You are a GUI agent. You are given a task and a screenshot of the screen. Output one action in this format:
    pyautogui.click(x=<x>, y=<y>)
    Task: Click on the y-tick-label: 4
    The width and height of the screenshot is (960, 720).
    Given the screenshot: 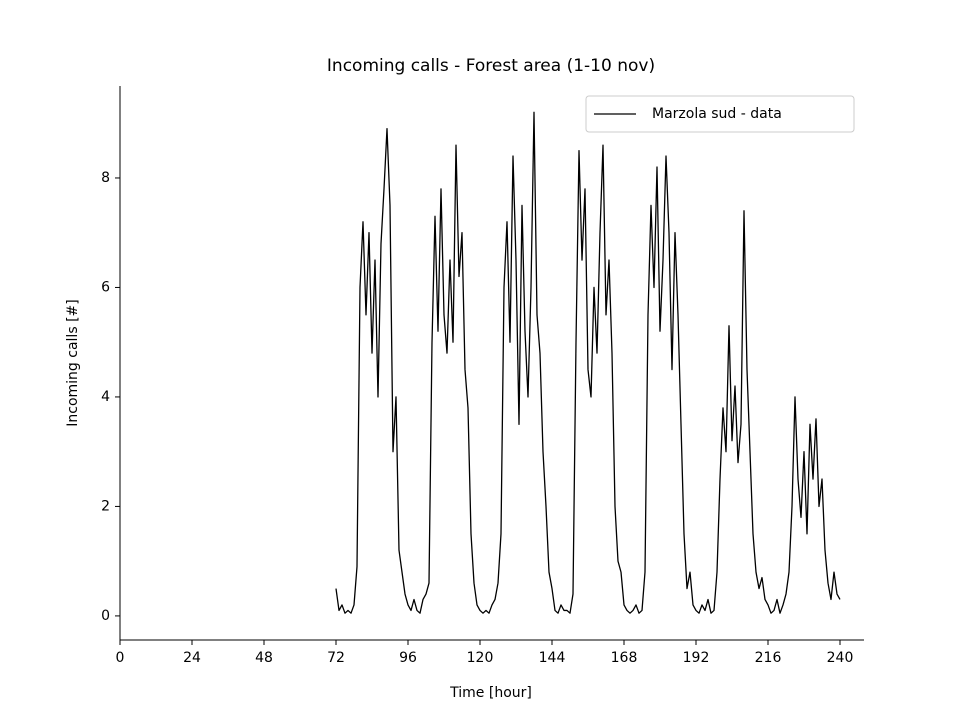 What is the action you would take?
    pyautogui.click(x=105, y=397)
    